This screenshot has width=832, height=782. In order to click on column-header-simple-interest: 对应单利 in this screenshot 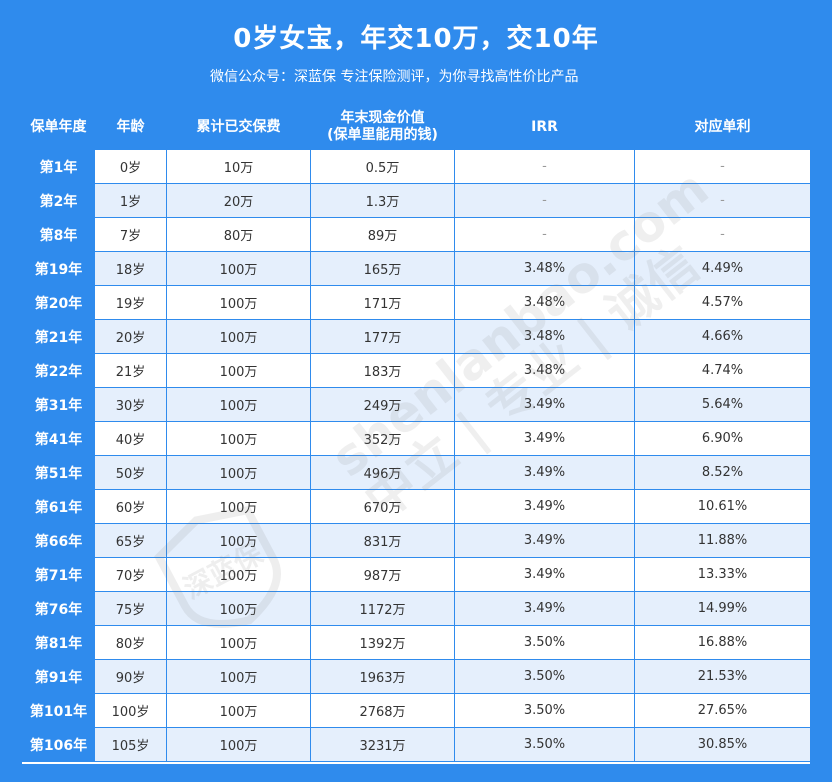, I will do `click(722, 127)`.